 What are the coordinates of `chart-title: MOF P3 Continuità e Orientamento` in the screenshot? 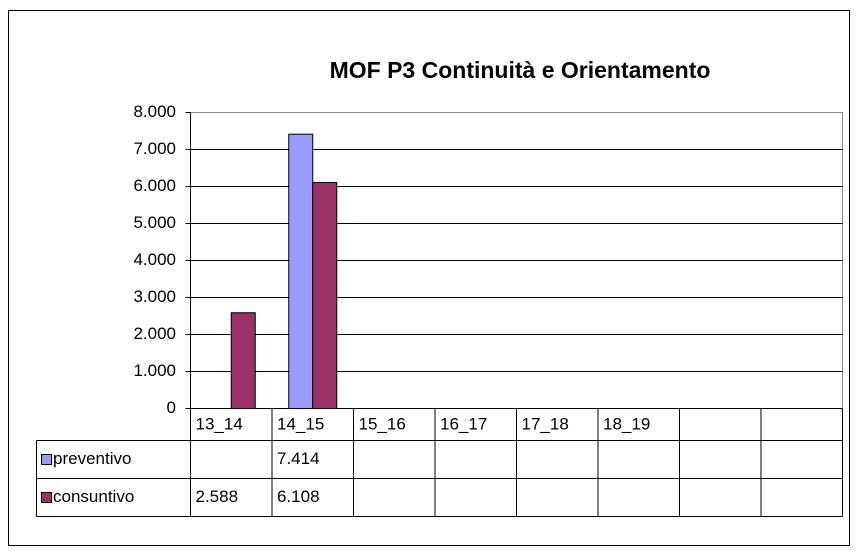 It's located at (520, 70).